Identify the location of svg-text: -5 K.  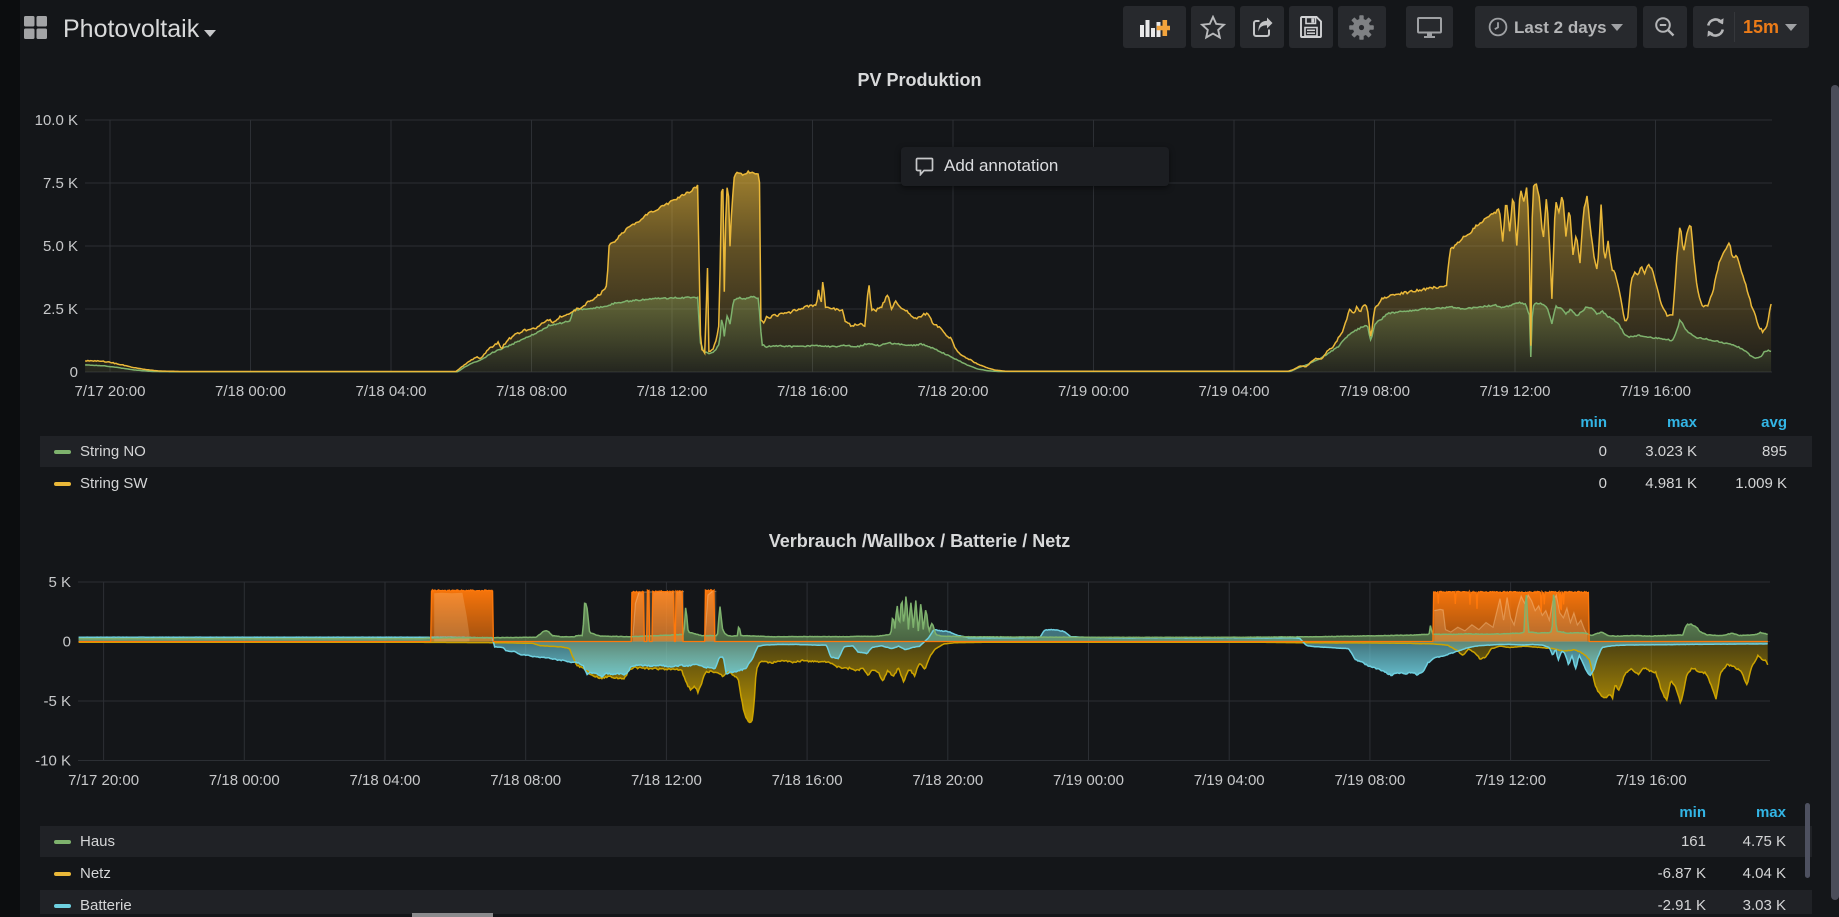
(57, 701).